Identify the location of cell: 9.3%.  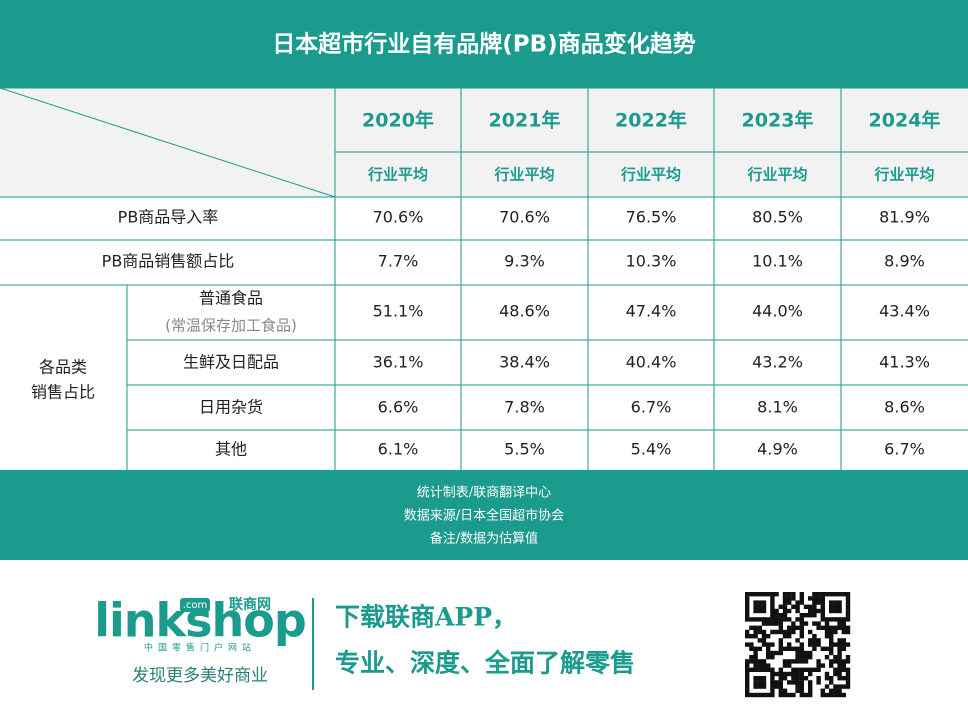
(524, 261).